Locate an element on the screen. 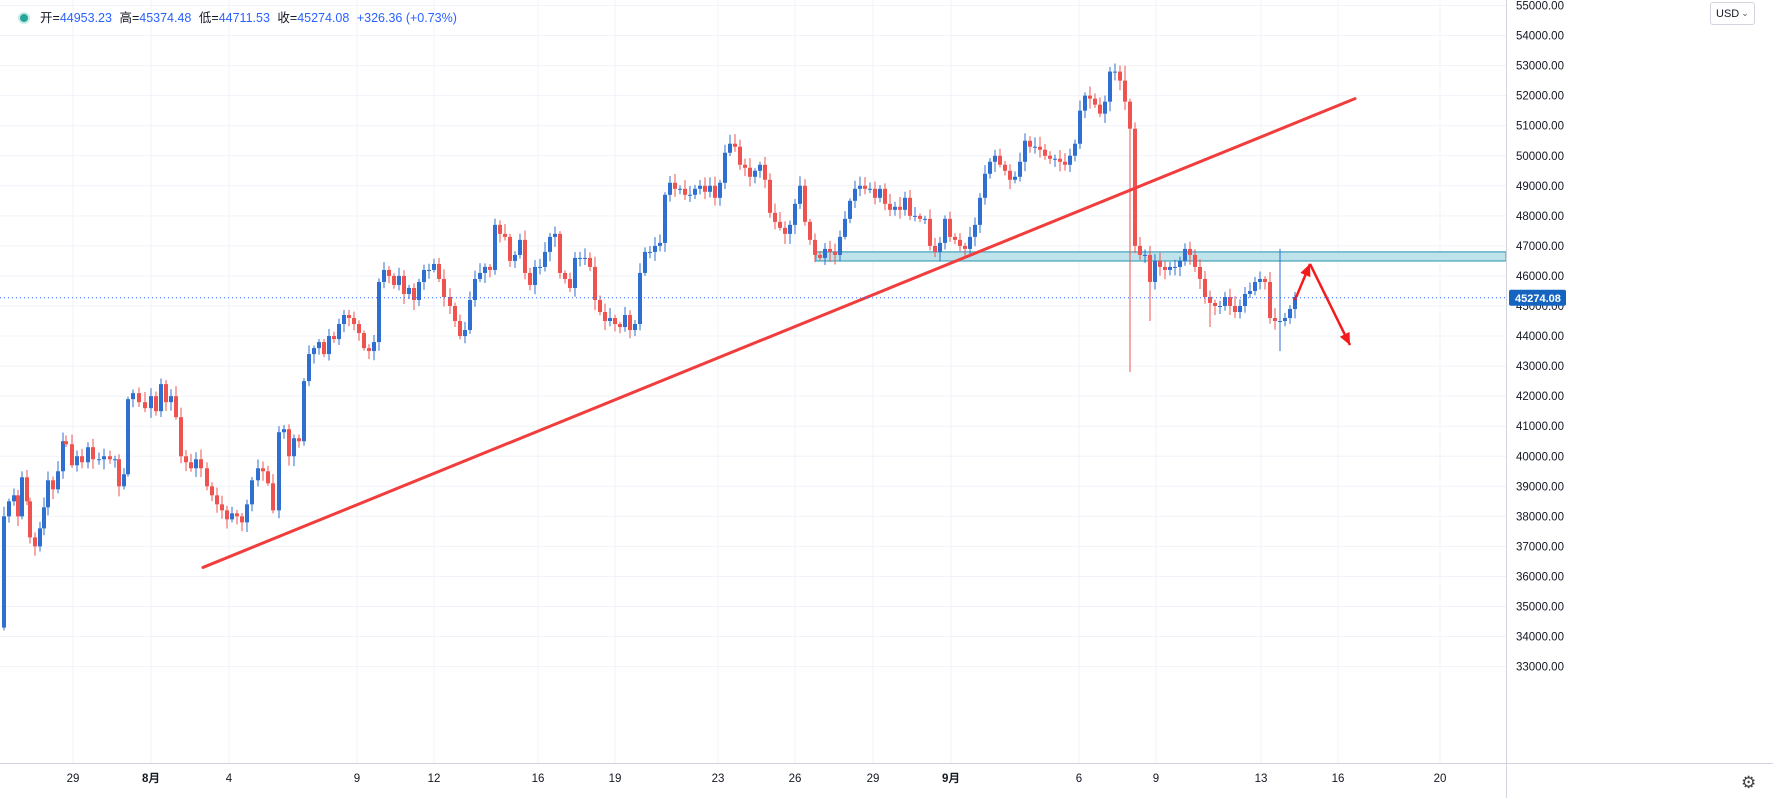  x-tick-label: 9 is located at coordinates (1156, 779).